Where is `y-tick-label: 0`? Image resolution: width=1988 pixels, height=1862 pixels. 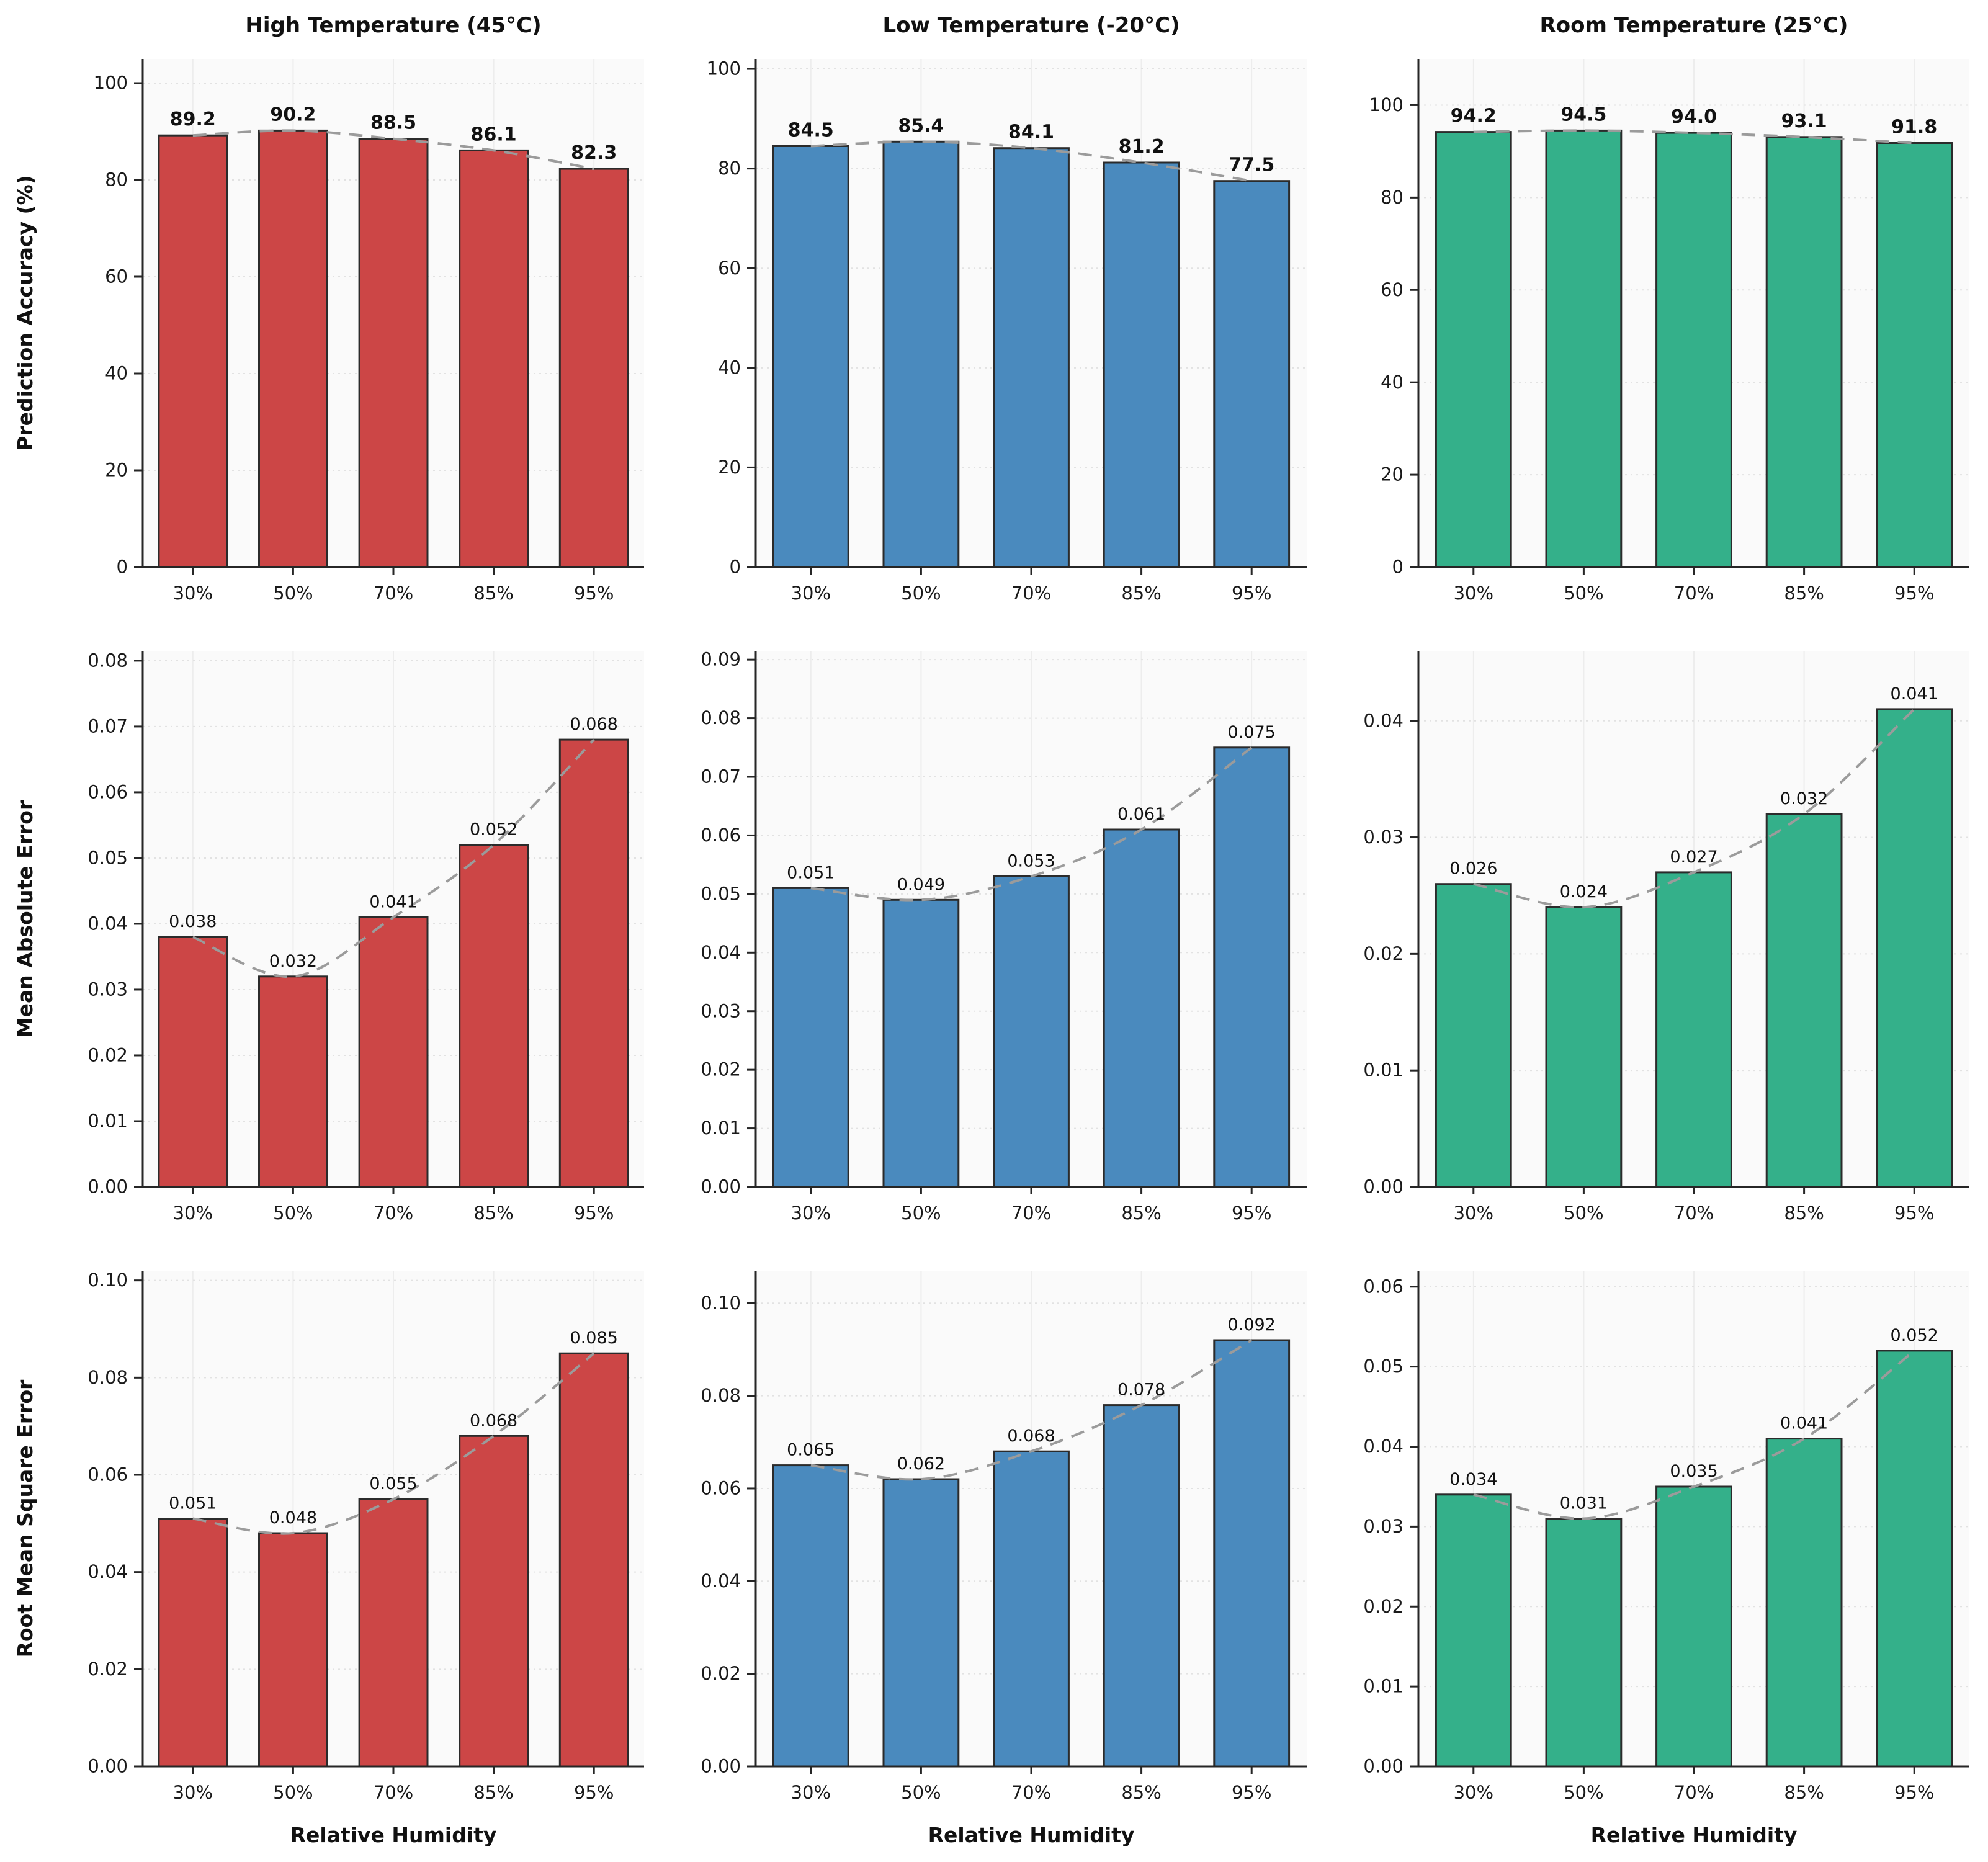
y-tick-label: 0 is located at coordinates (1398, 568).